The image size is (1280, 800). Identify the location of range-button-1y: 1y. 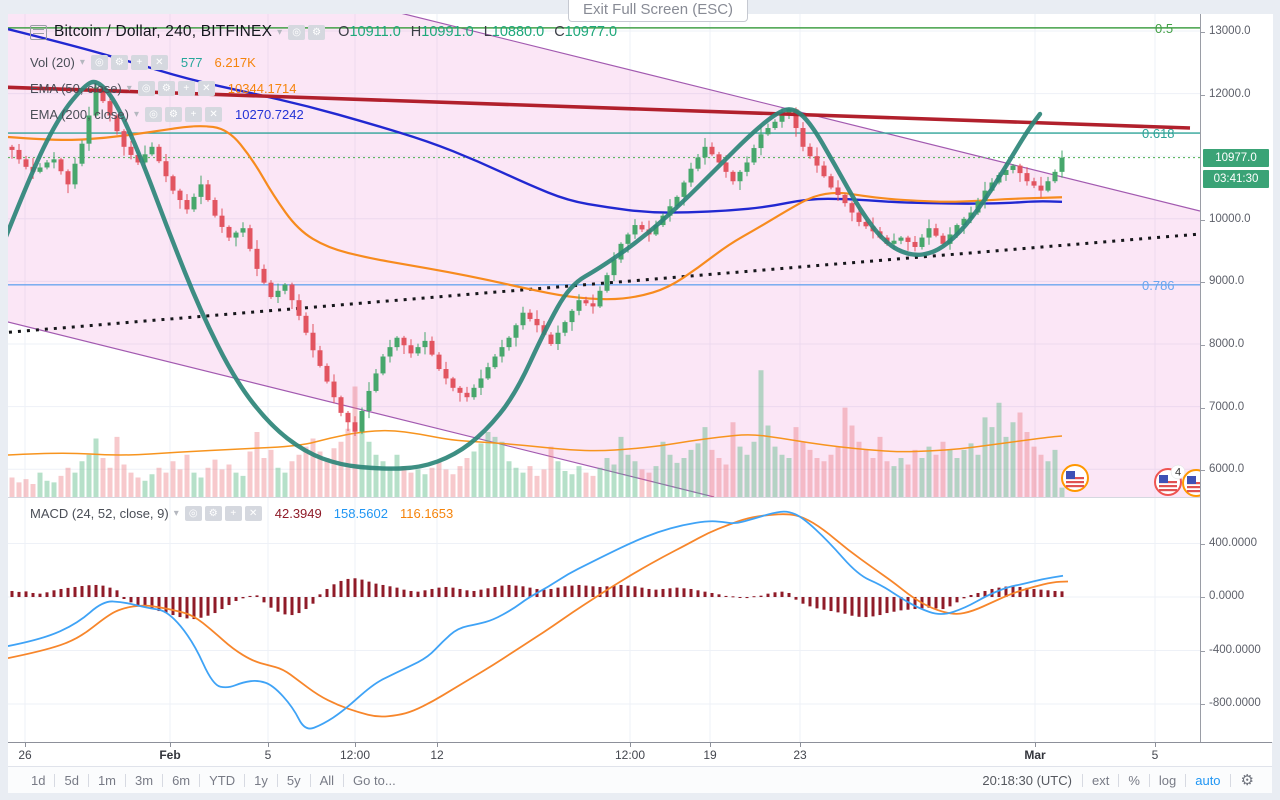
(261, 780).